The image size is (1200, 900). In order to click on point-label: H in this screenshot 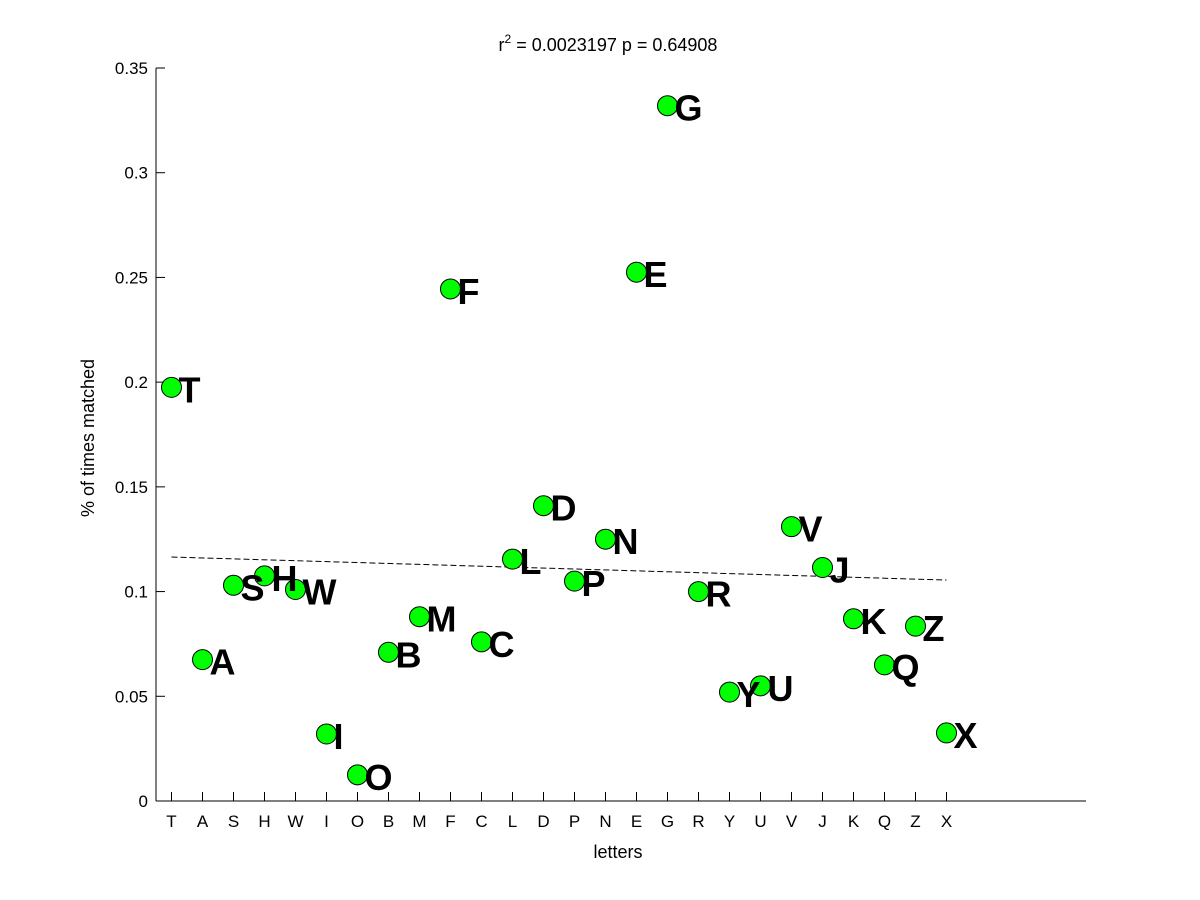, I will do `click(285, 578)`.